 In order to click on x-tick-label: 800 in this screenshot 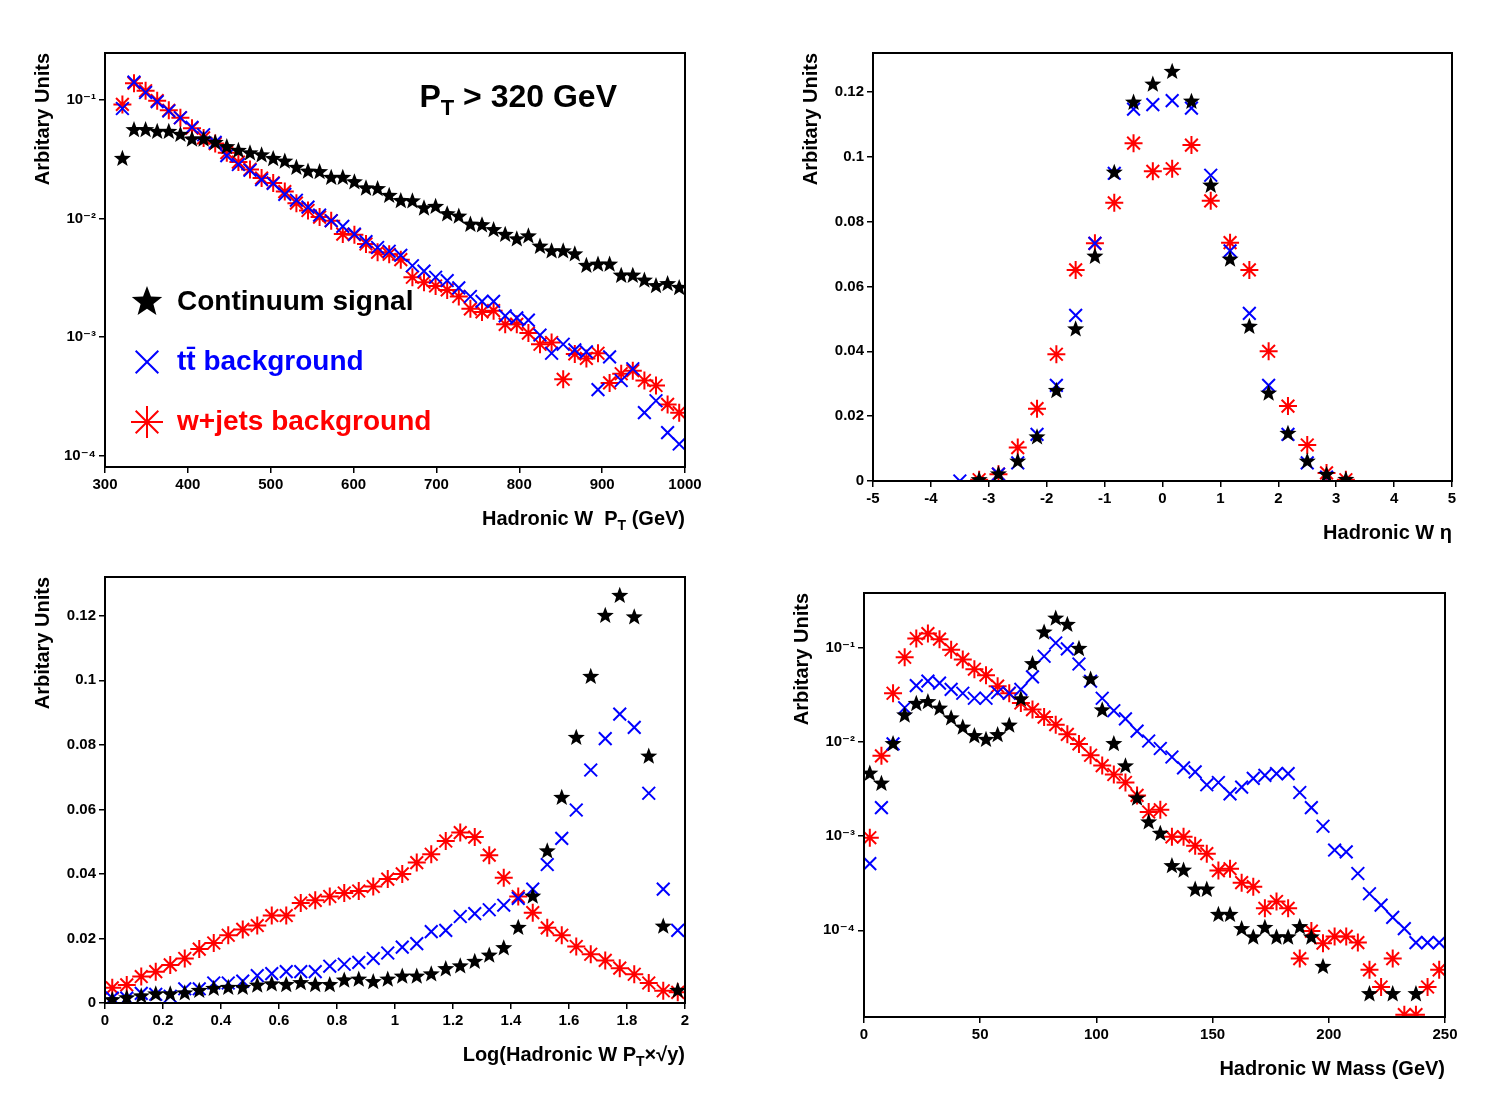, I will do `click(519, 484)`.